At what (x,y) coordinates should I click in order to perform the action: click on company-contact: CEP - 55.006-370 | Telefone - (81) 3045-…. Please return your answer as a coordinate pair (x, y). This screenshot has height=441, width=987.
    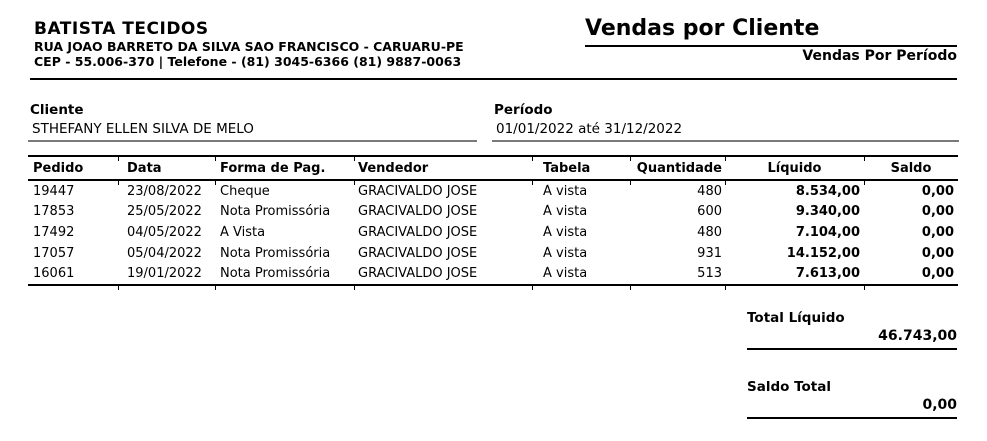
    Looking at the image, I should click on (248, 61).